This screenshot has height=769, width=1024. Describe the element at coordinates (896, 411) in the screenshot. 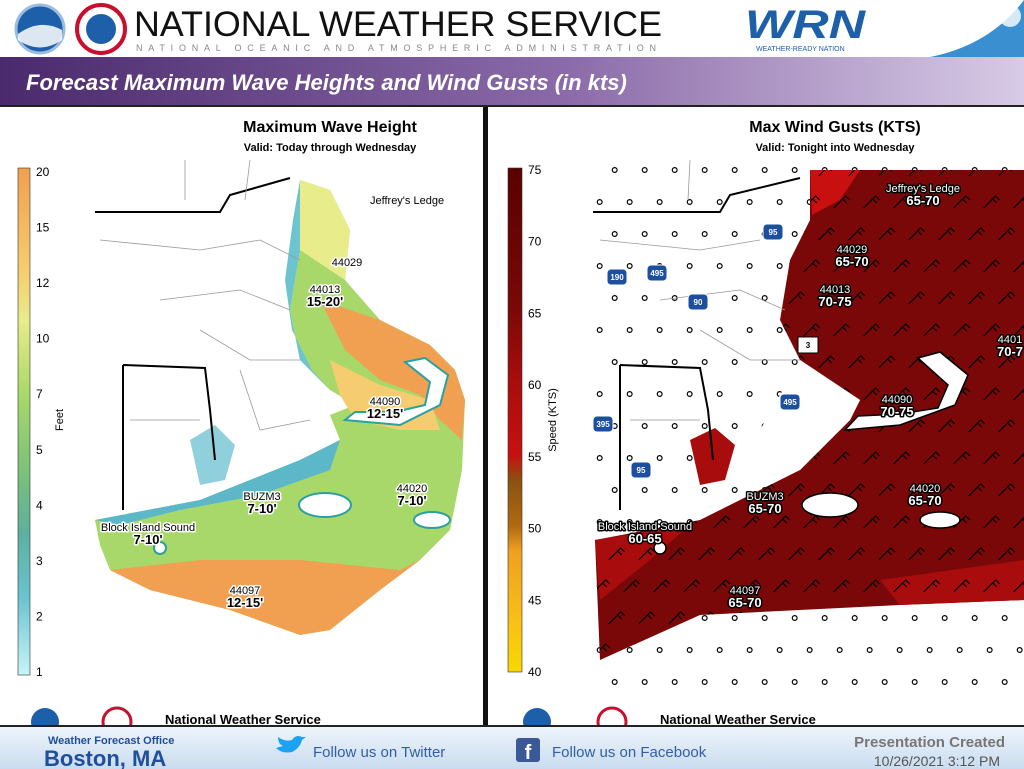

I see `forecast-range: 70-75` at that location.